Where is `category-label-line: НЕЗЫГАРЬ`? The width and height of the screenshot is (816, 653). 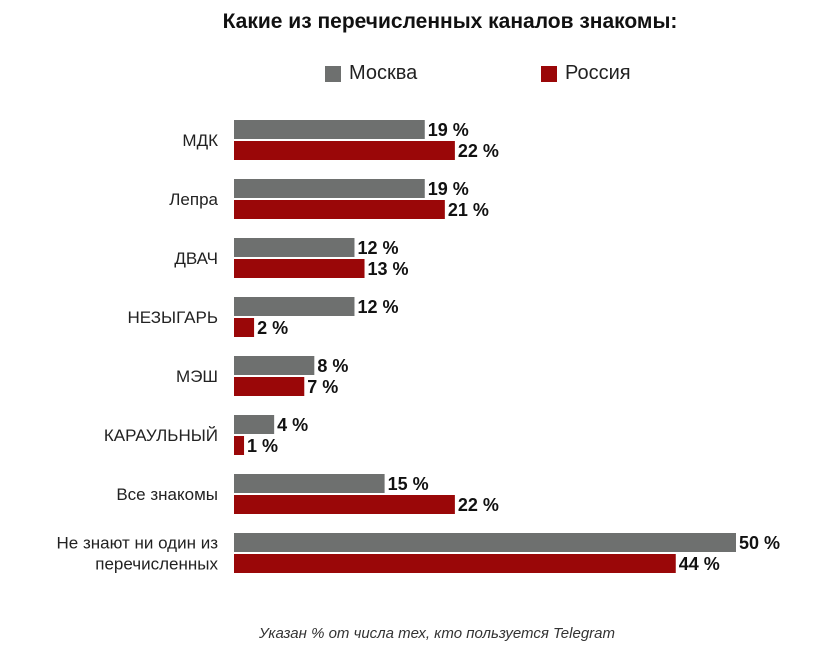 category-label-line: НЕЗЫГАРЬ is located at coordinates (173, 317).